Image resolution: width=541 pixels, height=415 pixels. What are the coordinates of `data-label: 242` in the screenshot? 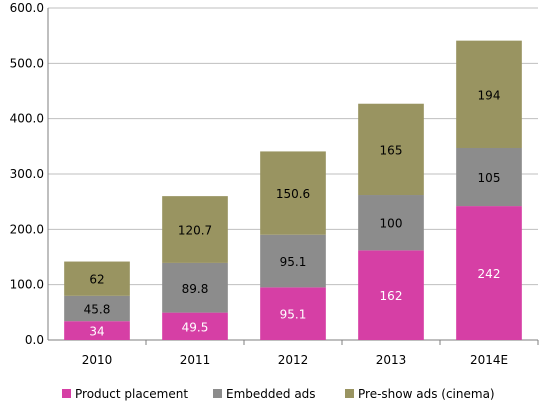 It's located at (489, 274).